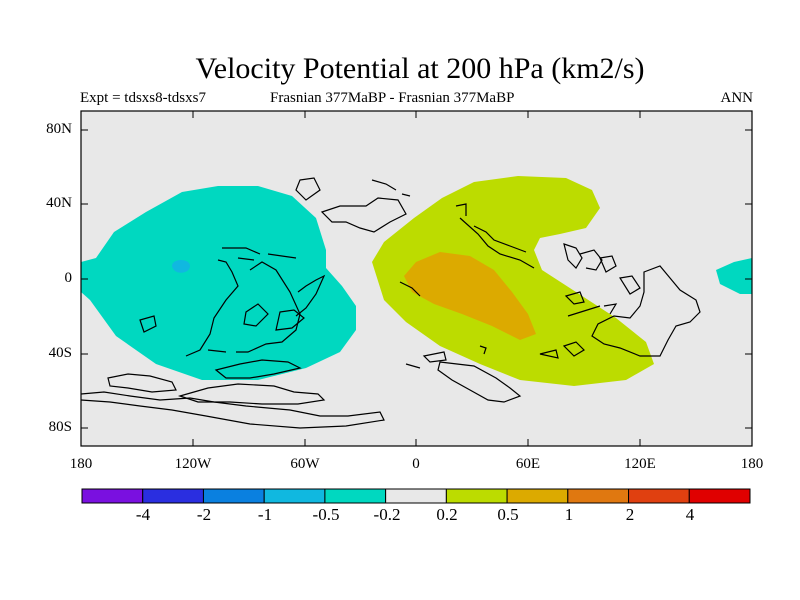 Image resolution: width=800 pixels, height=600 pixels. I want to click on lon-tick-label: 120W, so click(193, 464).